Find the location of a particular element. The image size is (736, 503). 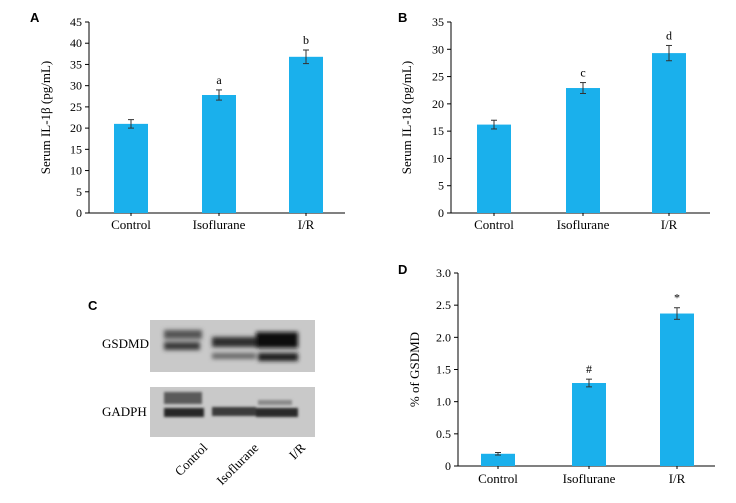

significance-annotation: c is located at coordinates (582, 73).